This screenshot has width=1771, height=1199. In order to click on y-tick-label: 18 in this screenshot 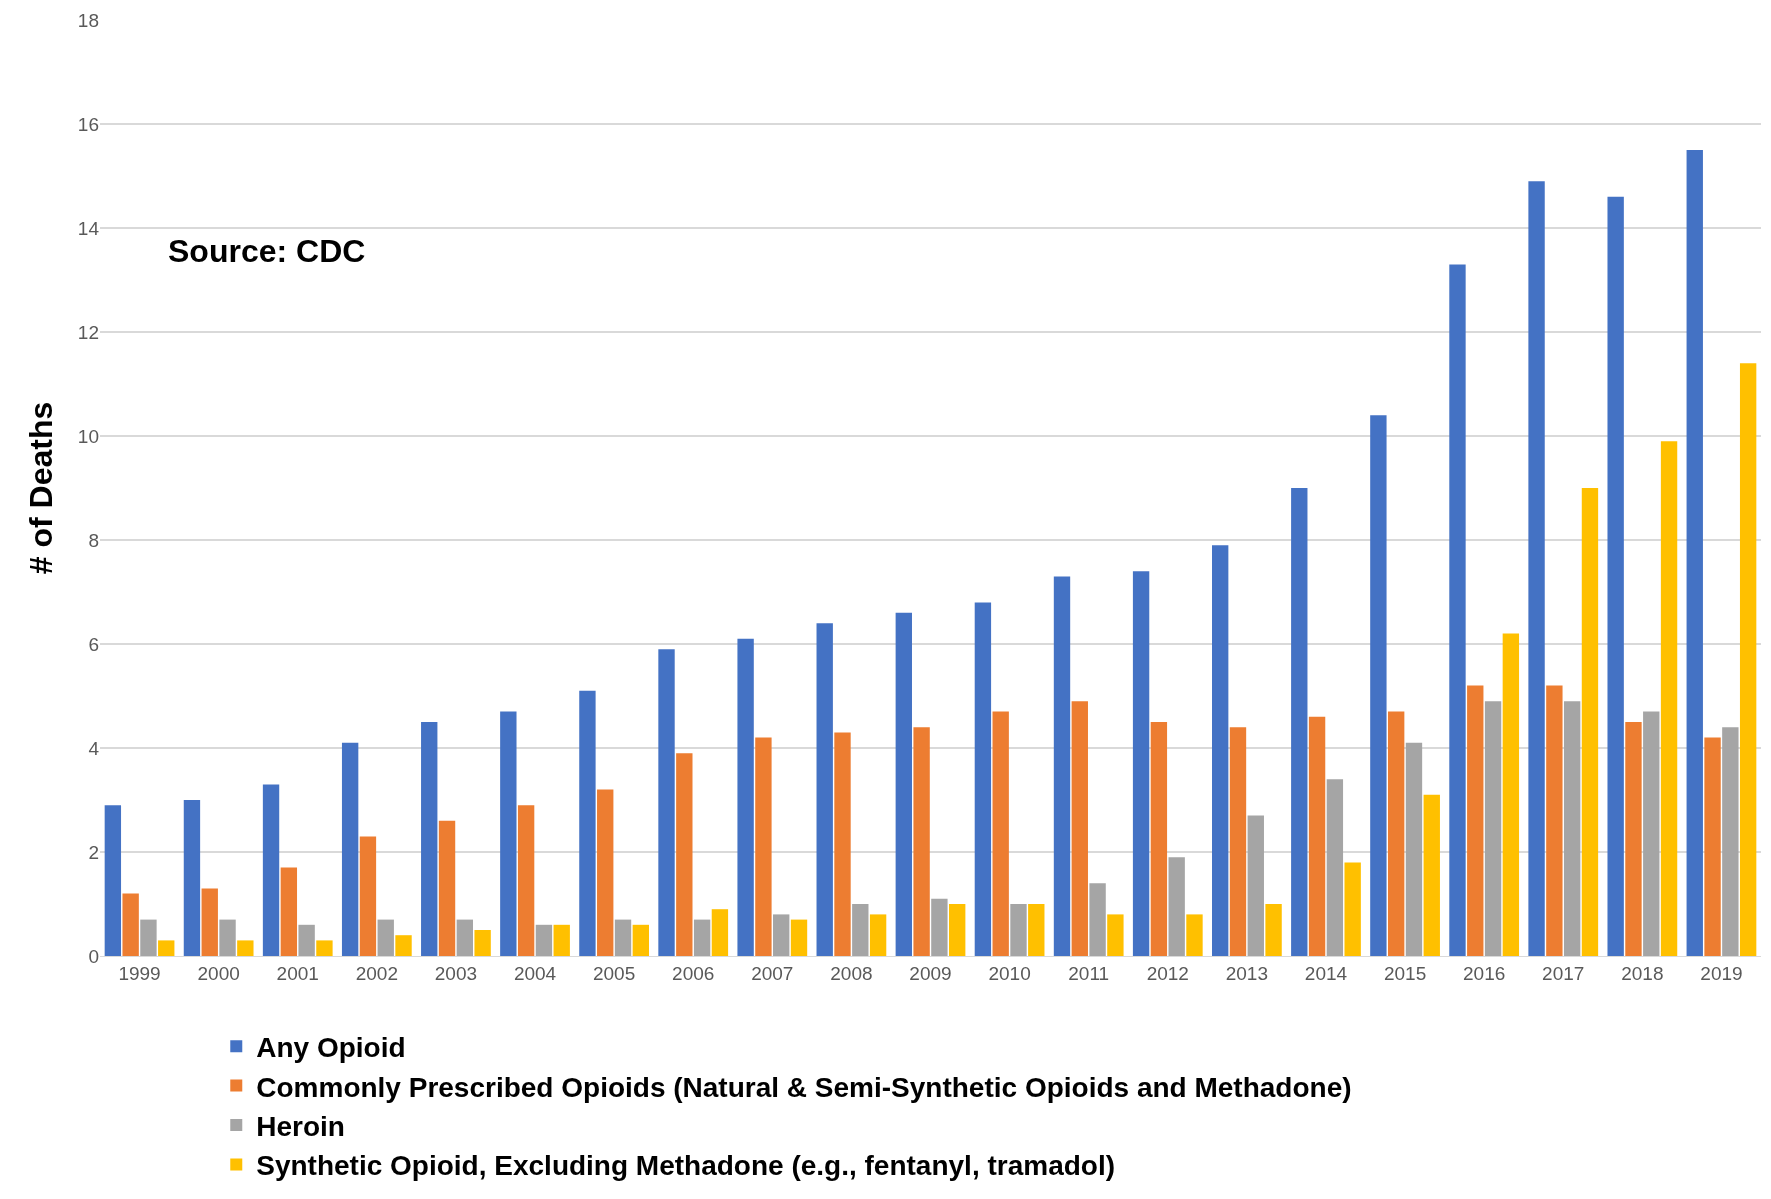, I will do `click(88, 20)`.